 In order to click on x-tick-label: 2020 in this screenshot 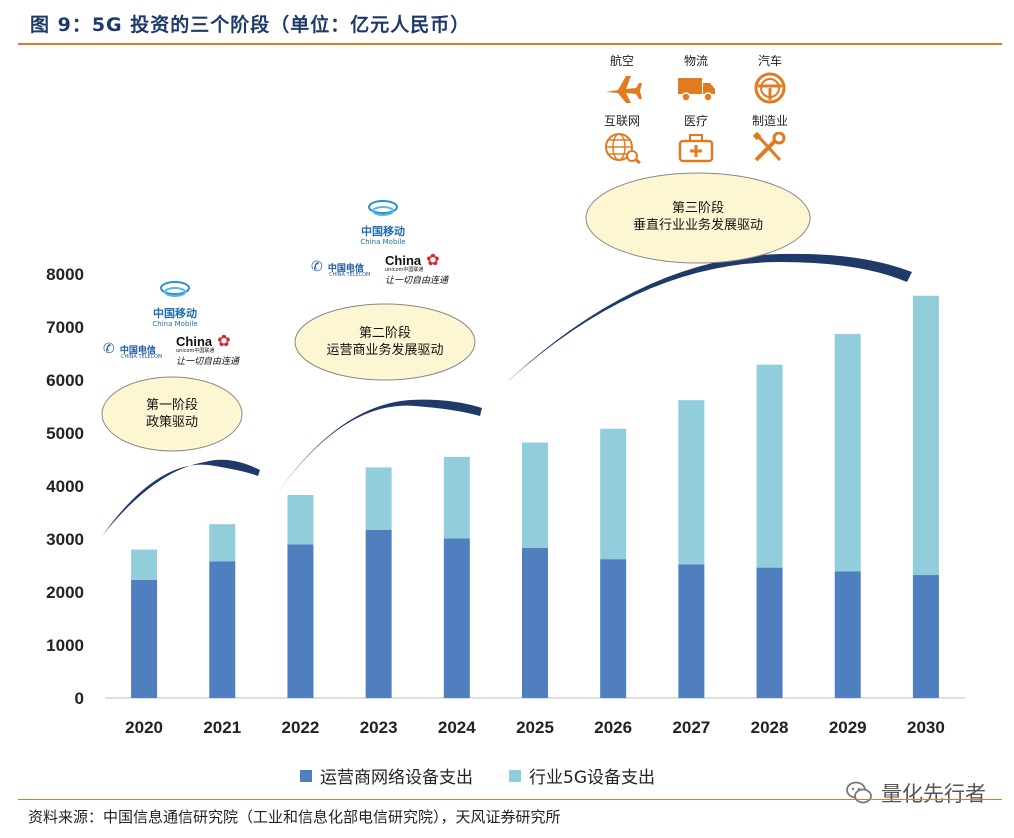, I will do `click(144, 727)`.